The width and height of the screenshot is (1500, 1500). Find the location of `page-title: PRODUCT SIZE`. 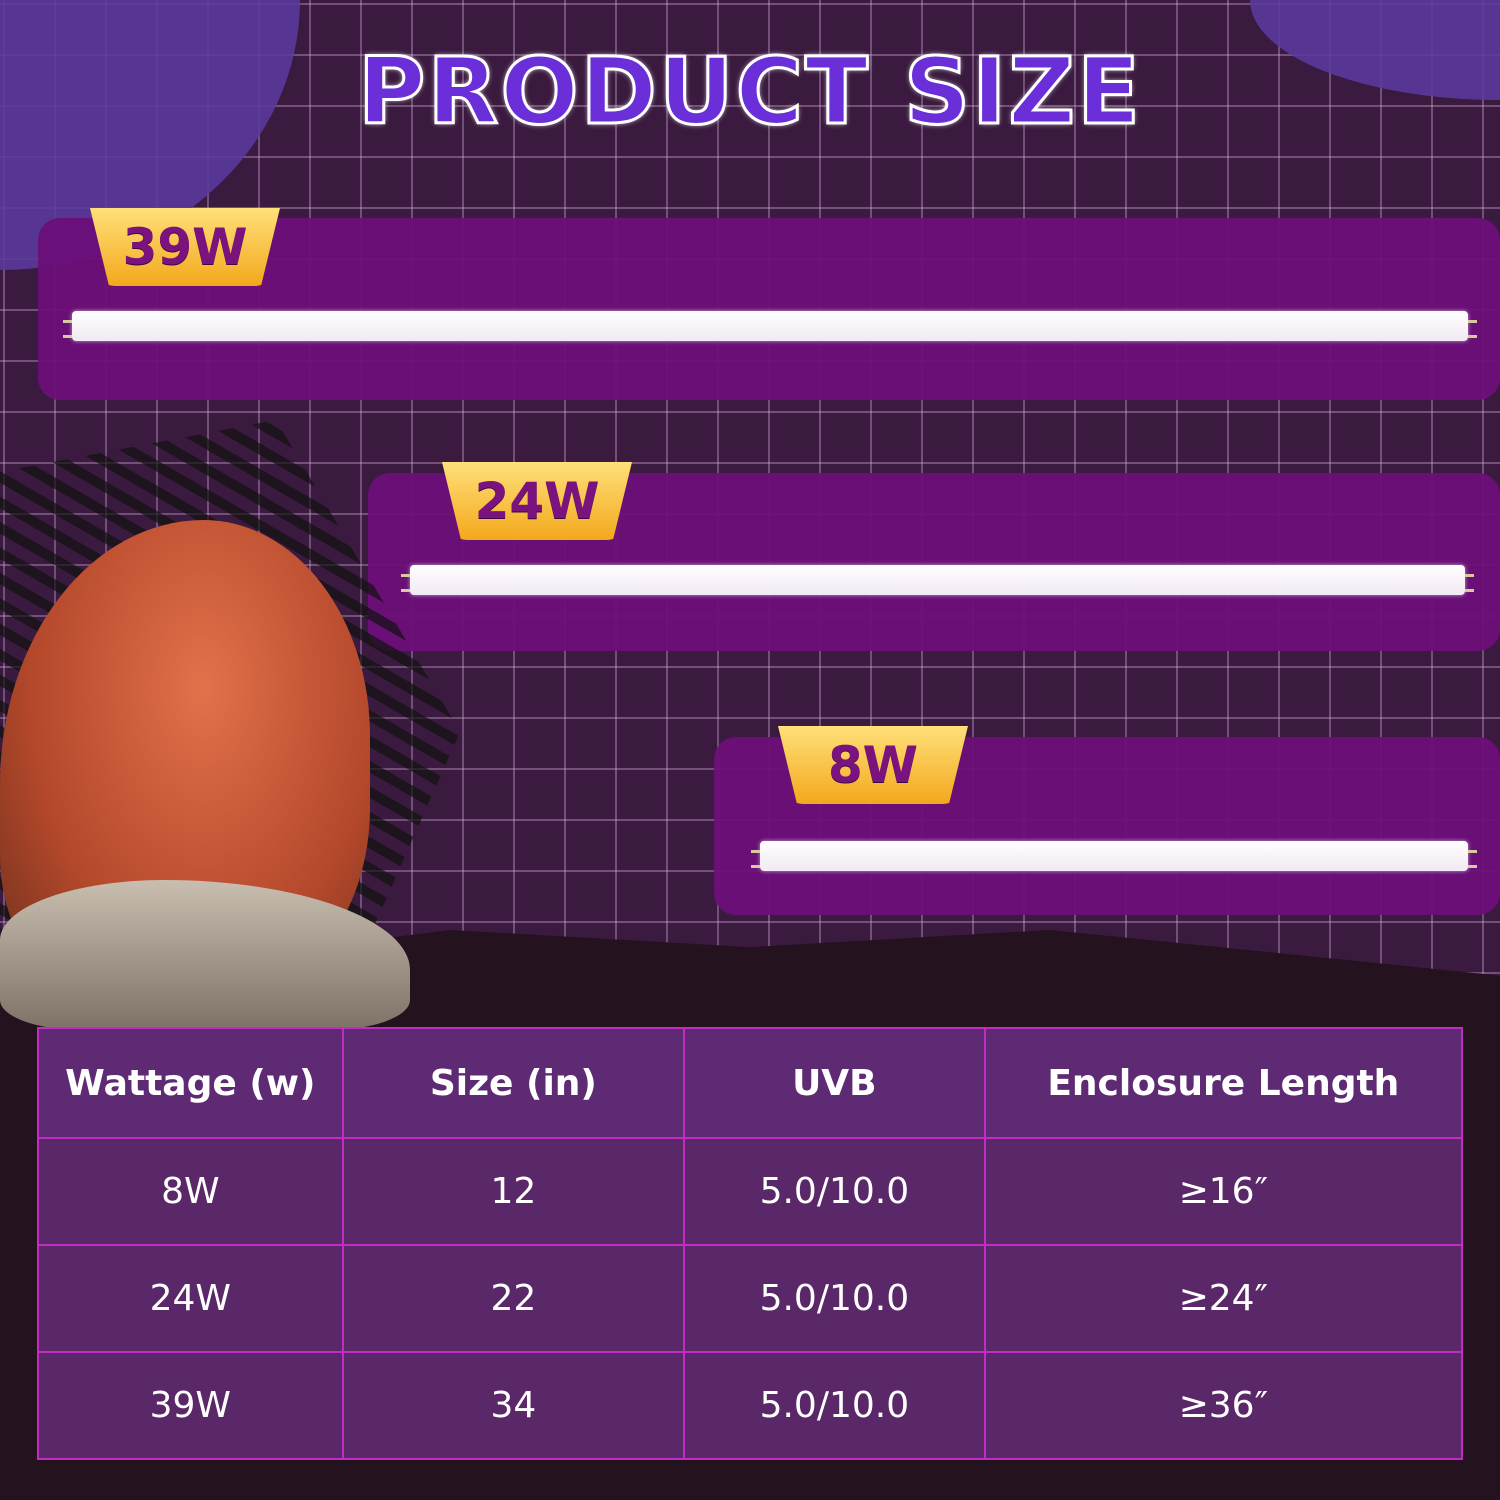

page-title: PRODUCT SIZE is located at coordinates (749, 92).